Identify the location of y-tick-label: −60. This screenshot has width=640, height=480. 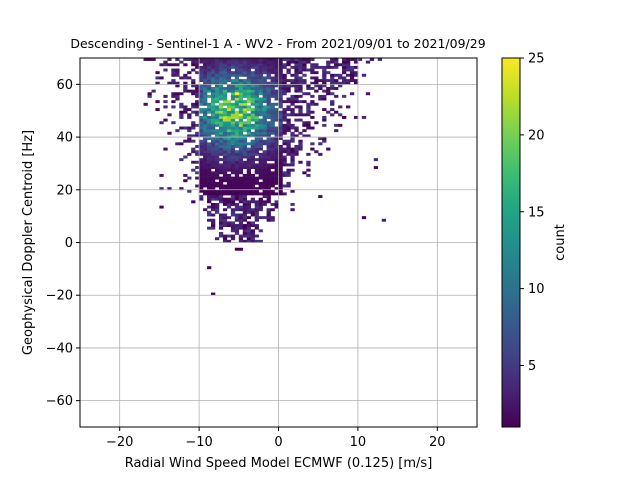
(59, 401).